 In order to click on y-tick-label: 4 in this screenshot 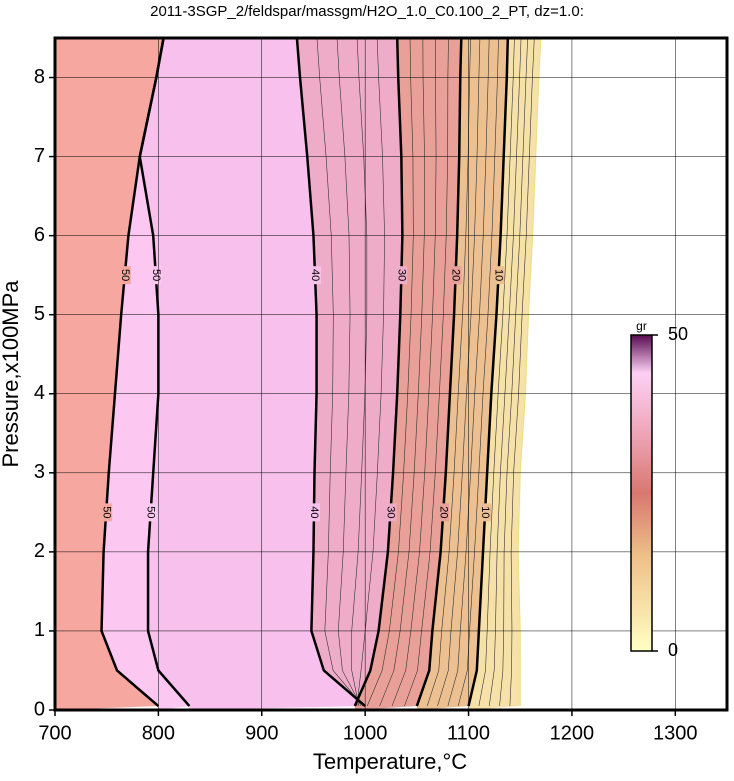, I will do `click(39, 393)`.